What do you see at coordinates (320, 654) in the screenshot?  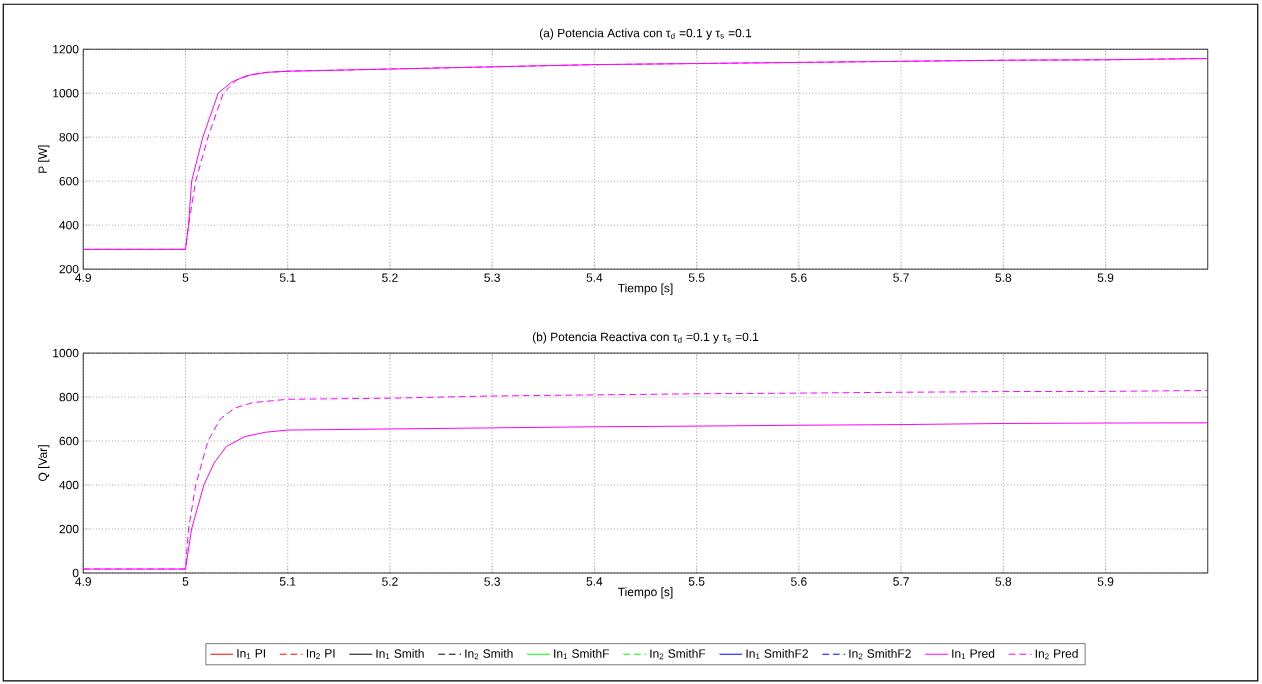 I see `legend-label: In$_{2}$ PI` at bounding box center [320, 654].